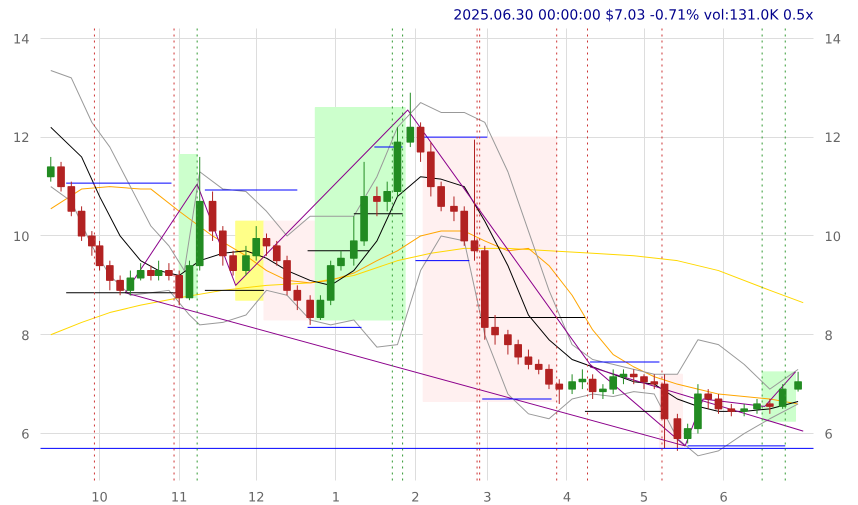 Image resolution: width=858 pixels, height=505 pixels. I want to click on y2-tick-label: 8, so click(828, 336).